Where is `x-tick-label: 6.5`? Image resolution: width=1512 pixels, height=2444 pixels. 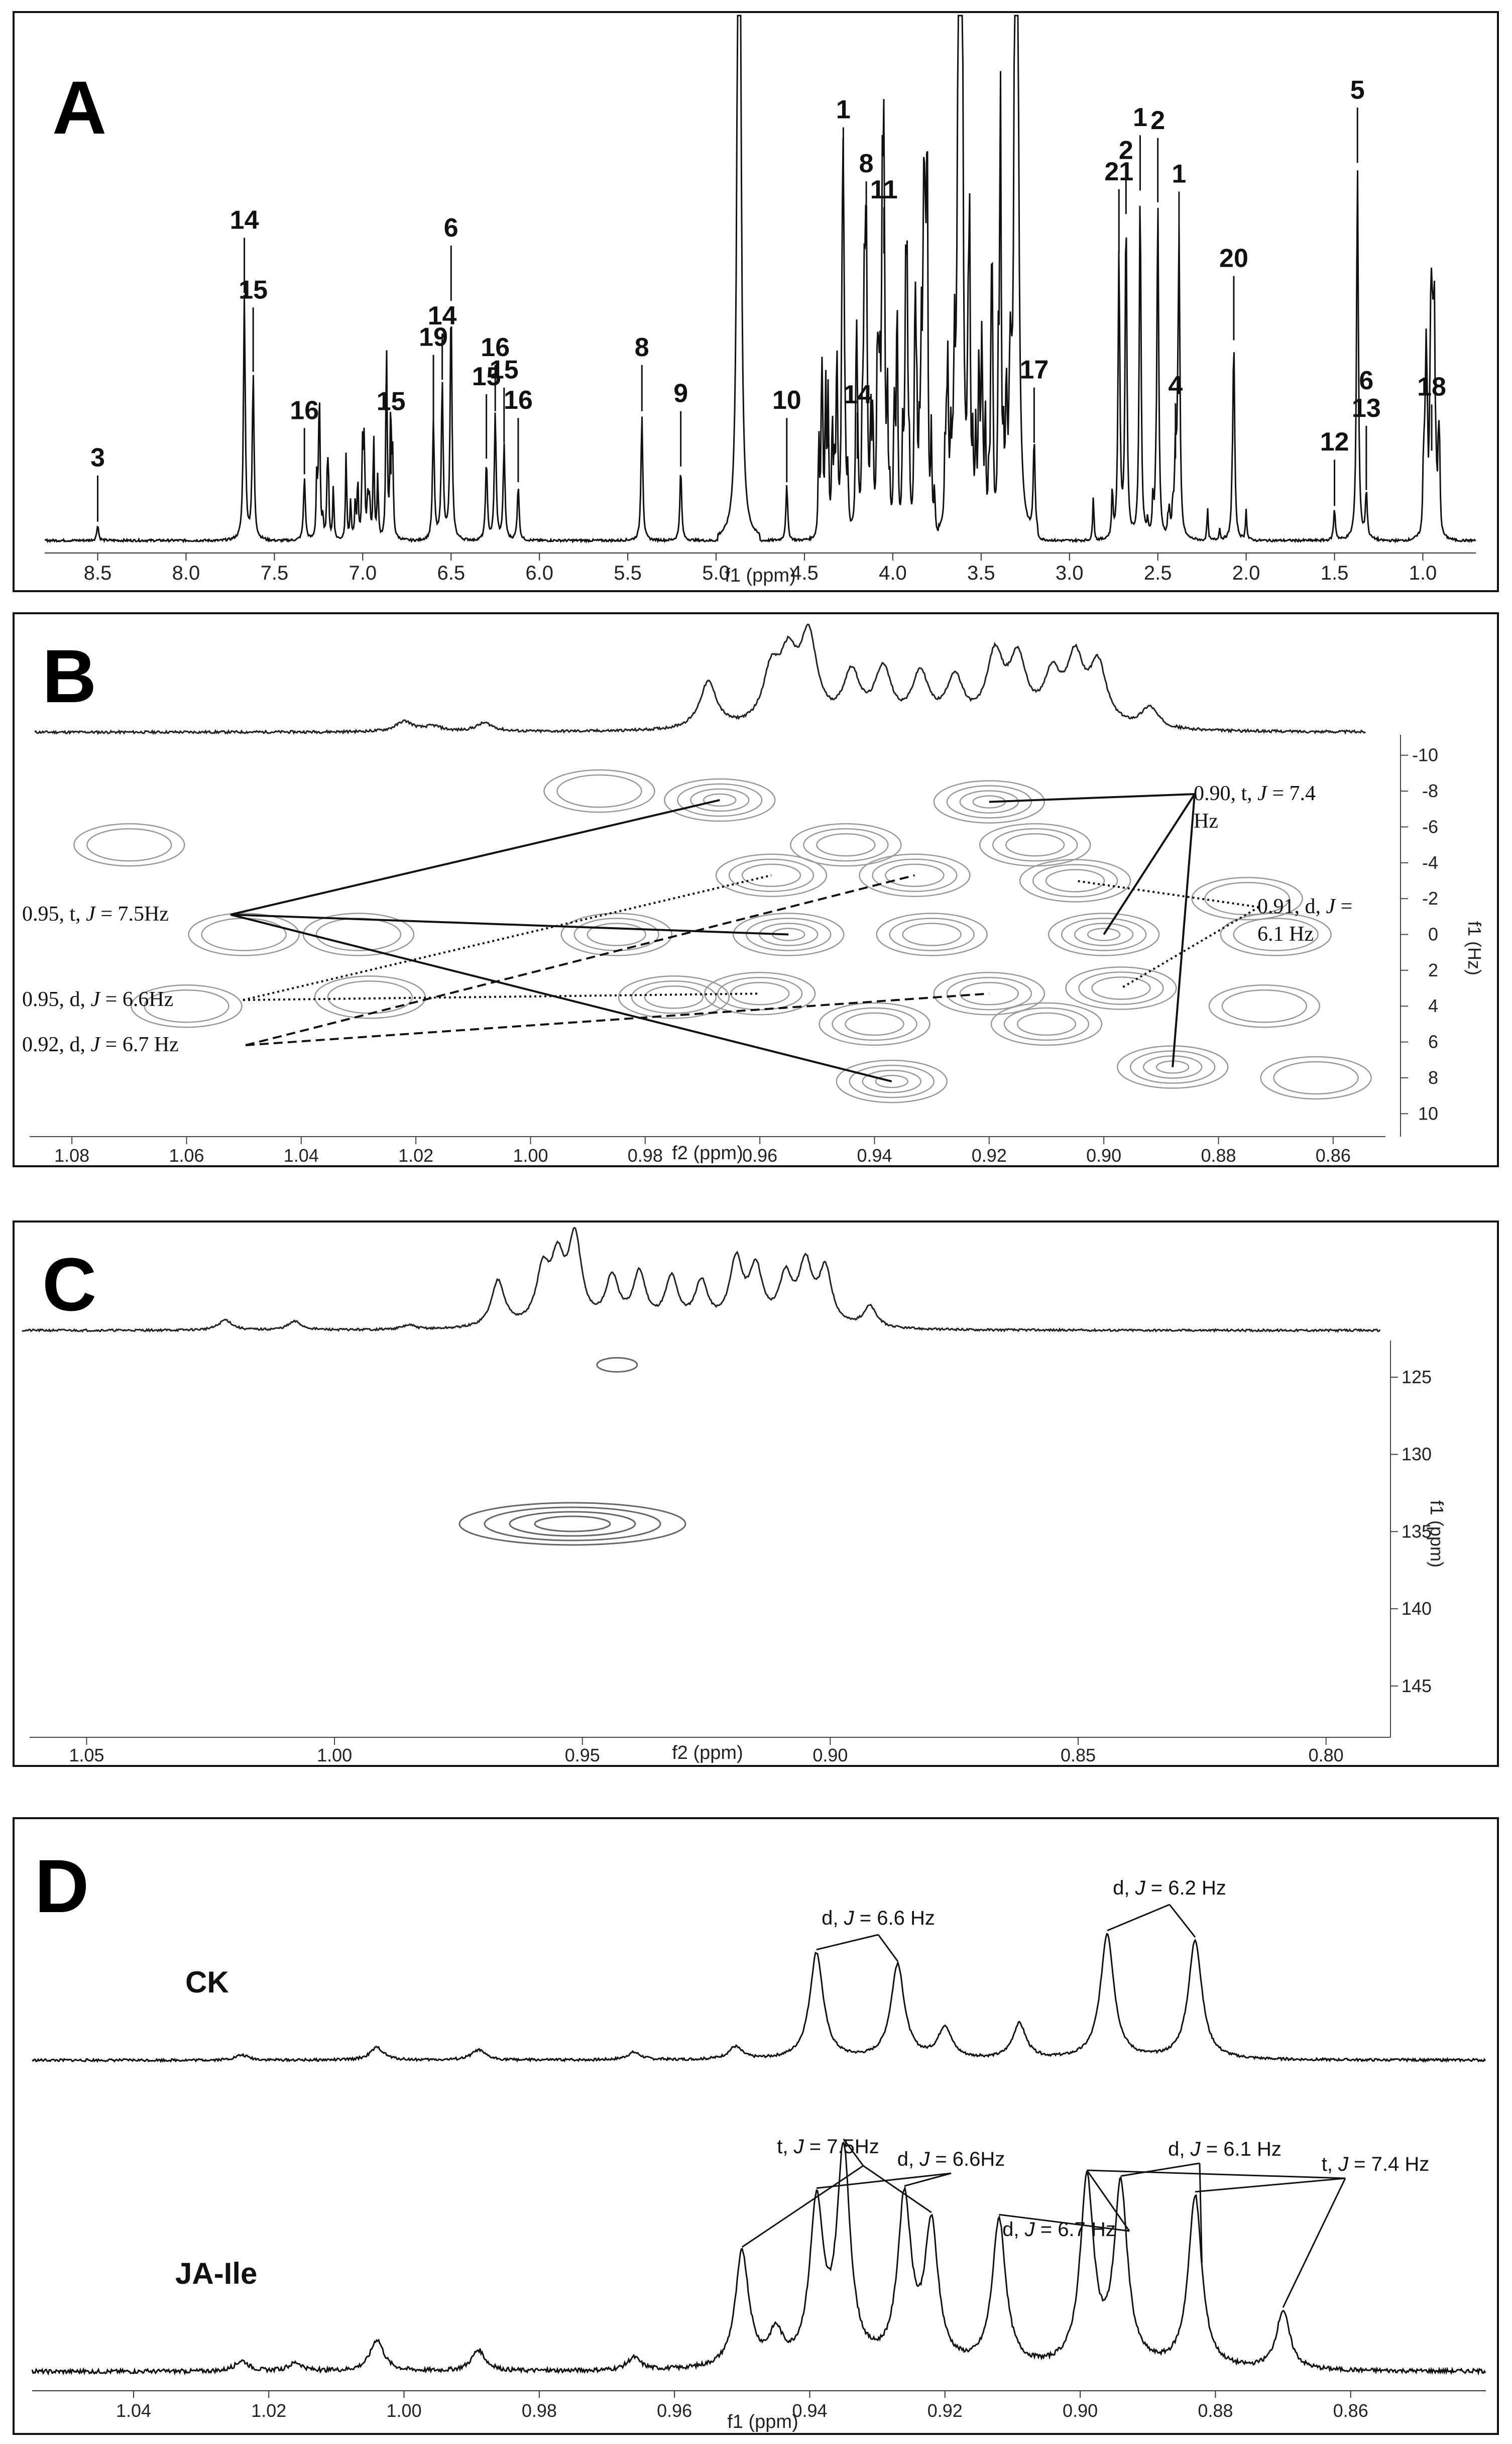
x-tick-label: 6.5 is located at coordinates (451, 573).